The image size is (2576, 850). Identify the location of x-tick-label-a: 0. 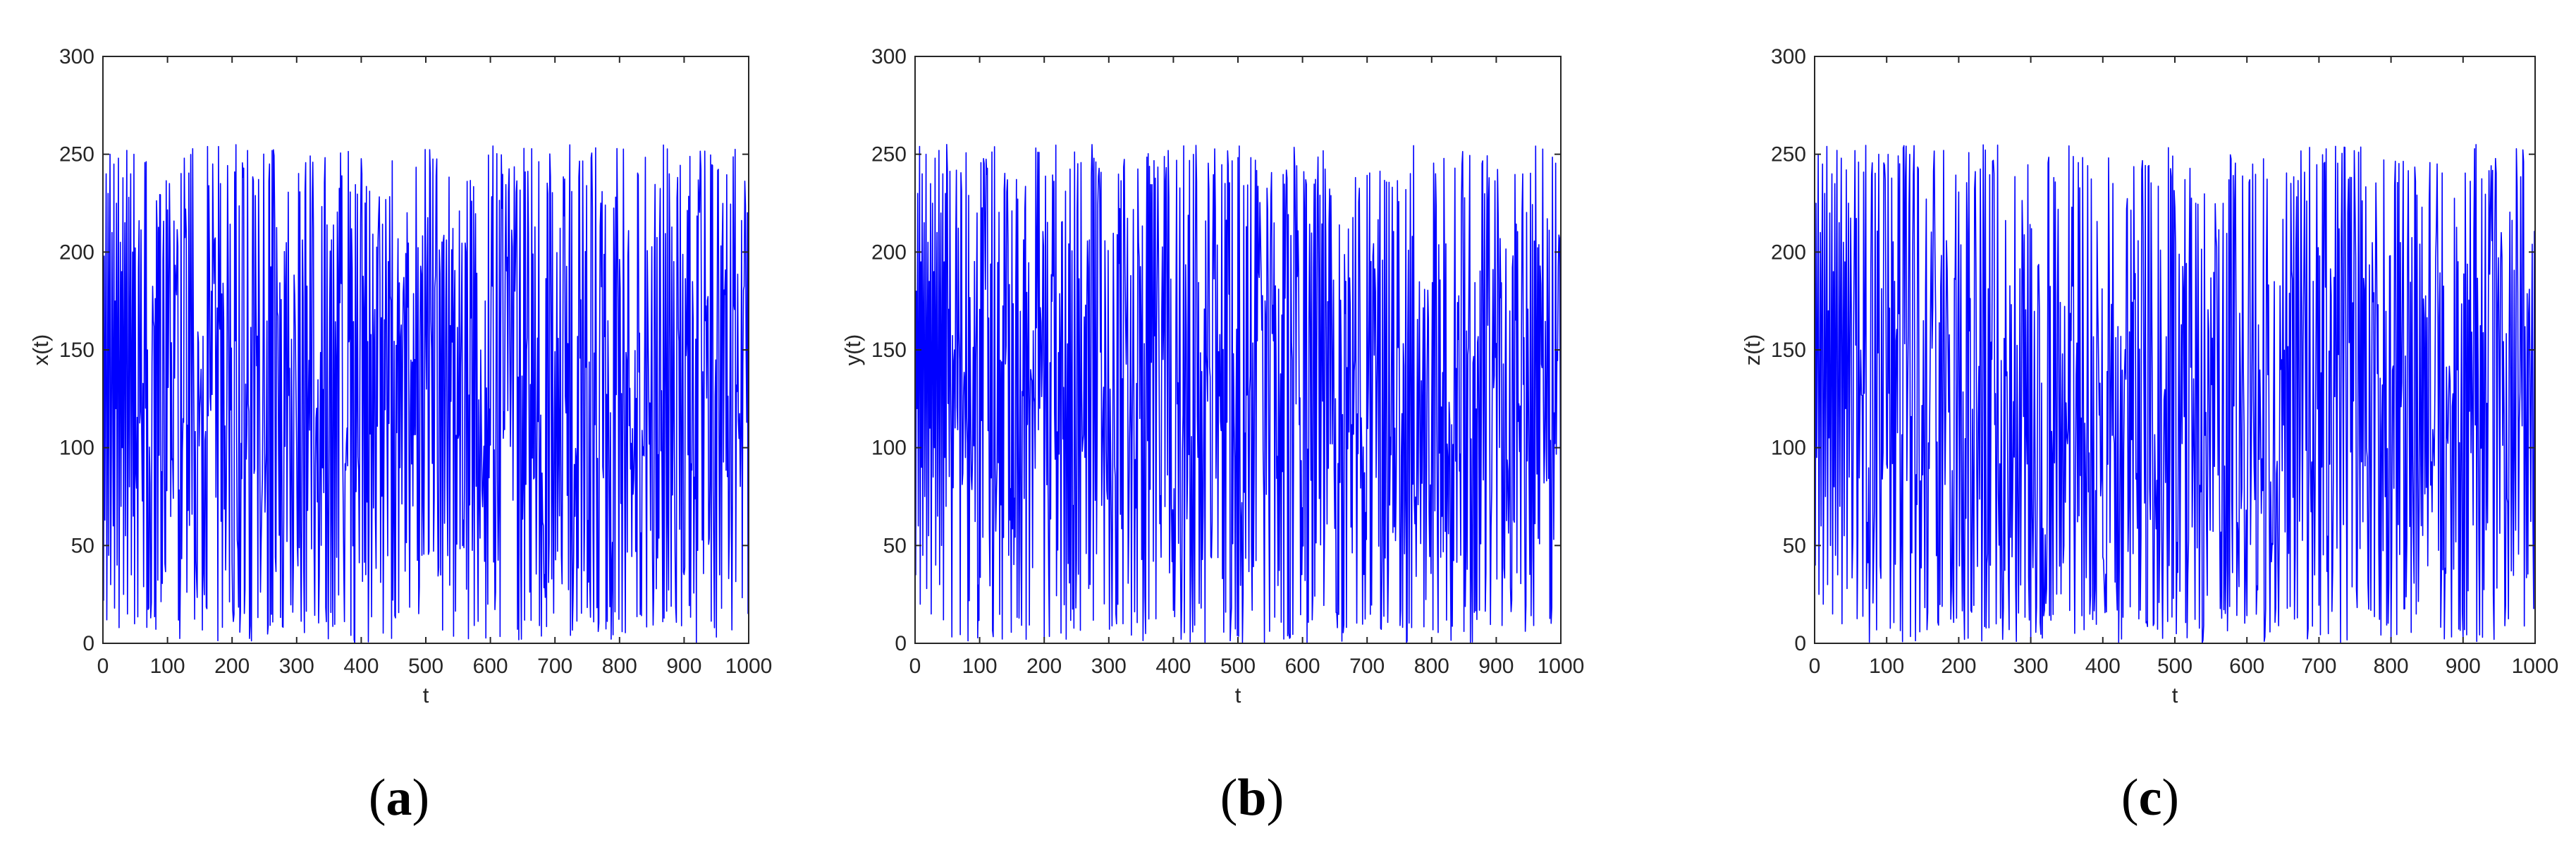
(103, 666).